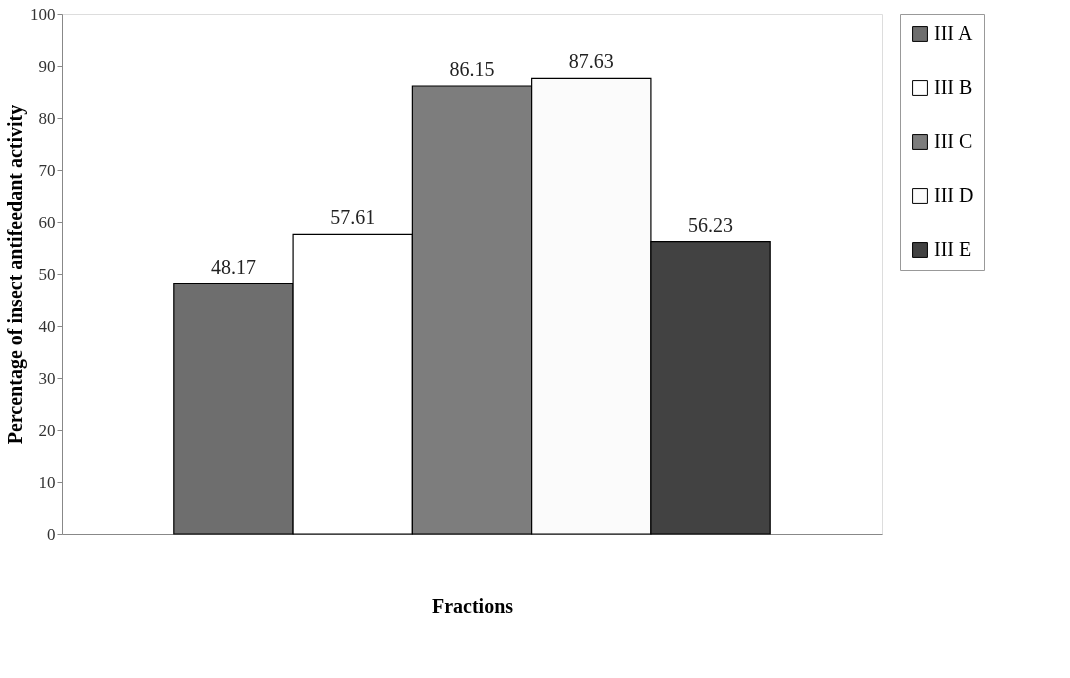  What do you see at coordinates (591, 61) in the screenshot?
I see `data-label: 87.63` at bounding box center [591, 61].